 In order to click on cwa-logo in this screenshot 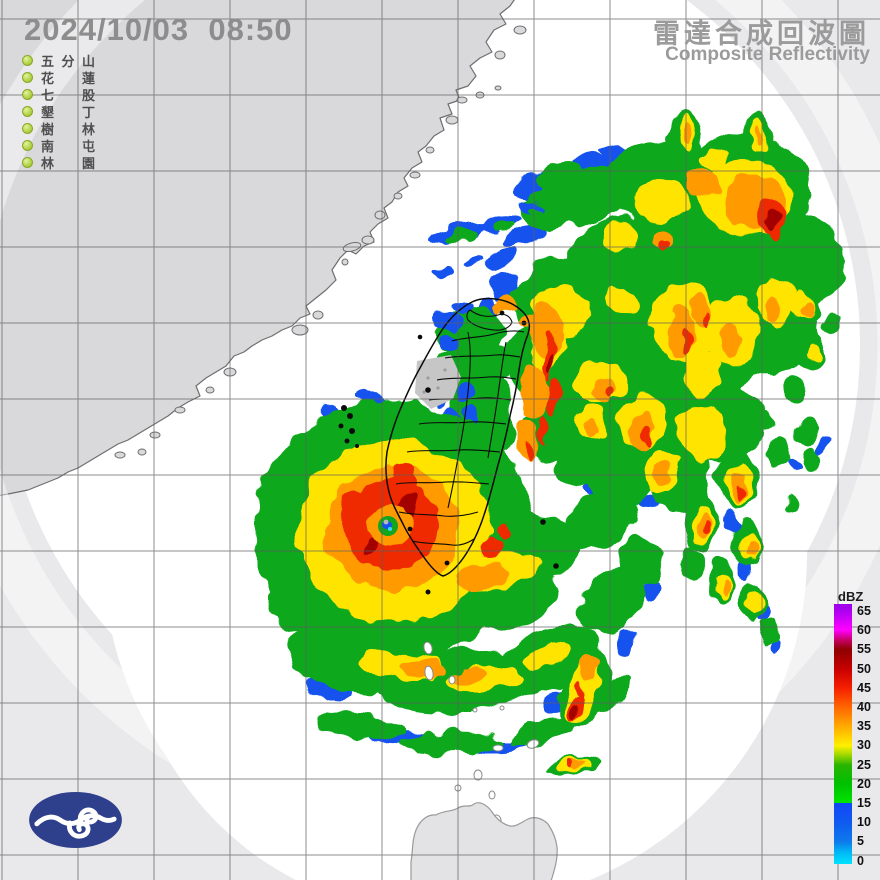, I will do `click(75, 820)`.